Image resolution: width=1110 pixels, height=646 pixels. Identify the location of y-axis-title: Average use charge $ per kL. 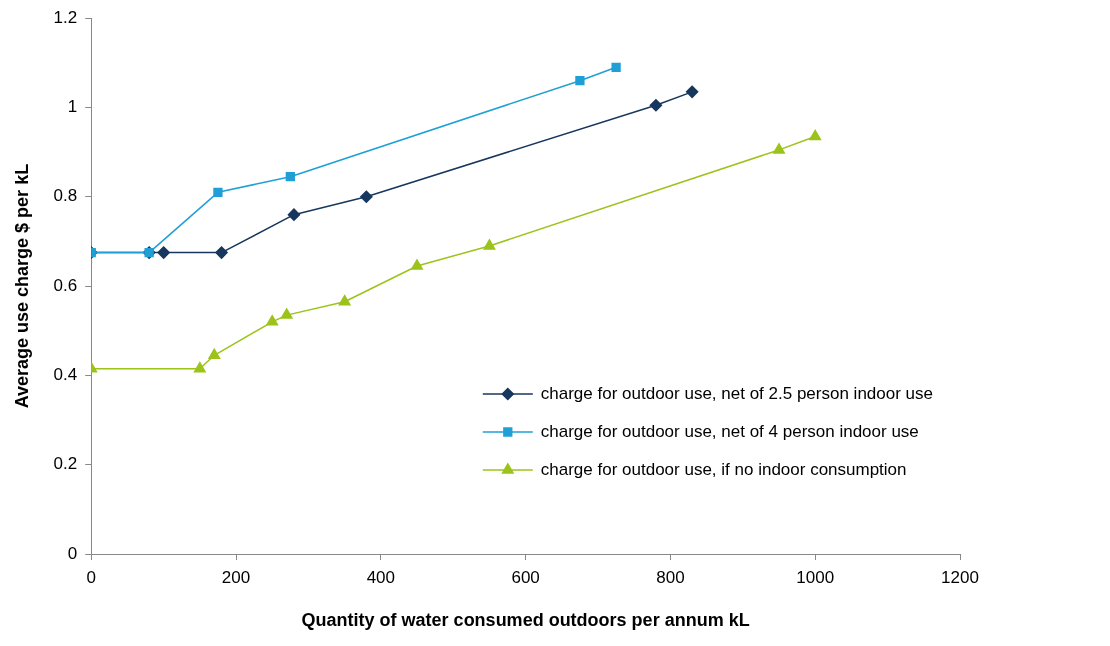
(21, 286).